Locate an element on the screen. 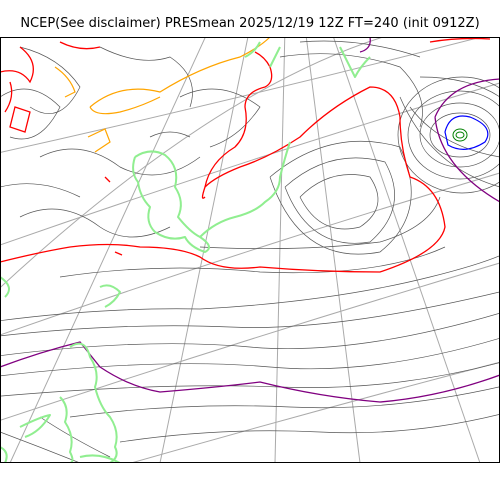  blue-contour is located at coordinates (466, 132).